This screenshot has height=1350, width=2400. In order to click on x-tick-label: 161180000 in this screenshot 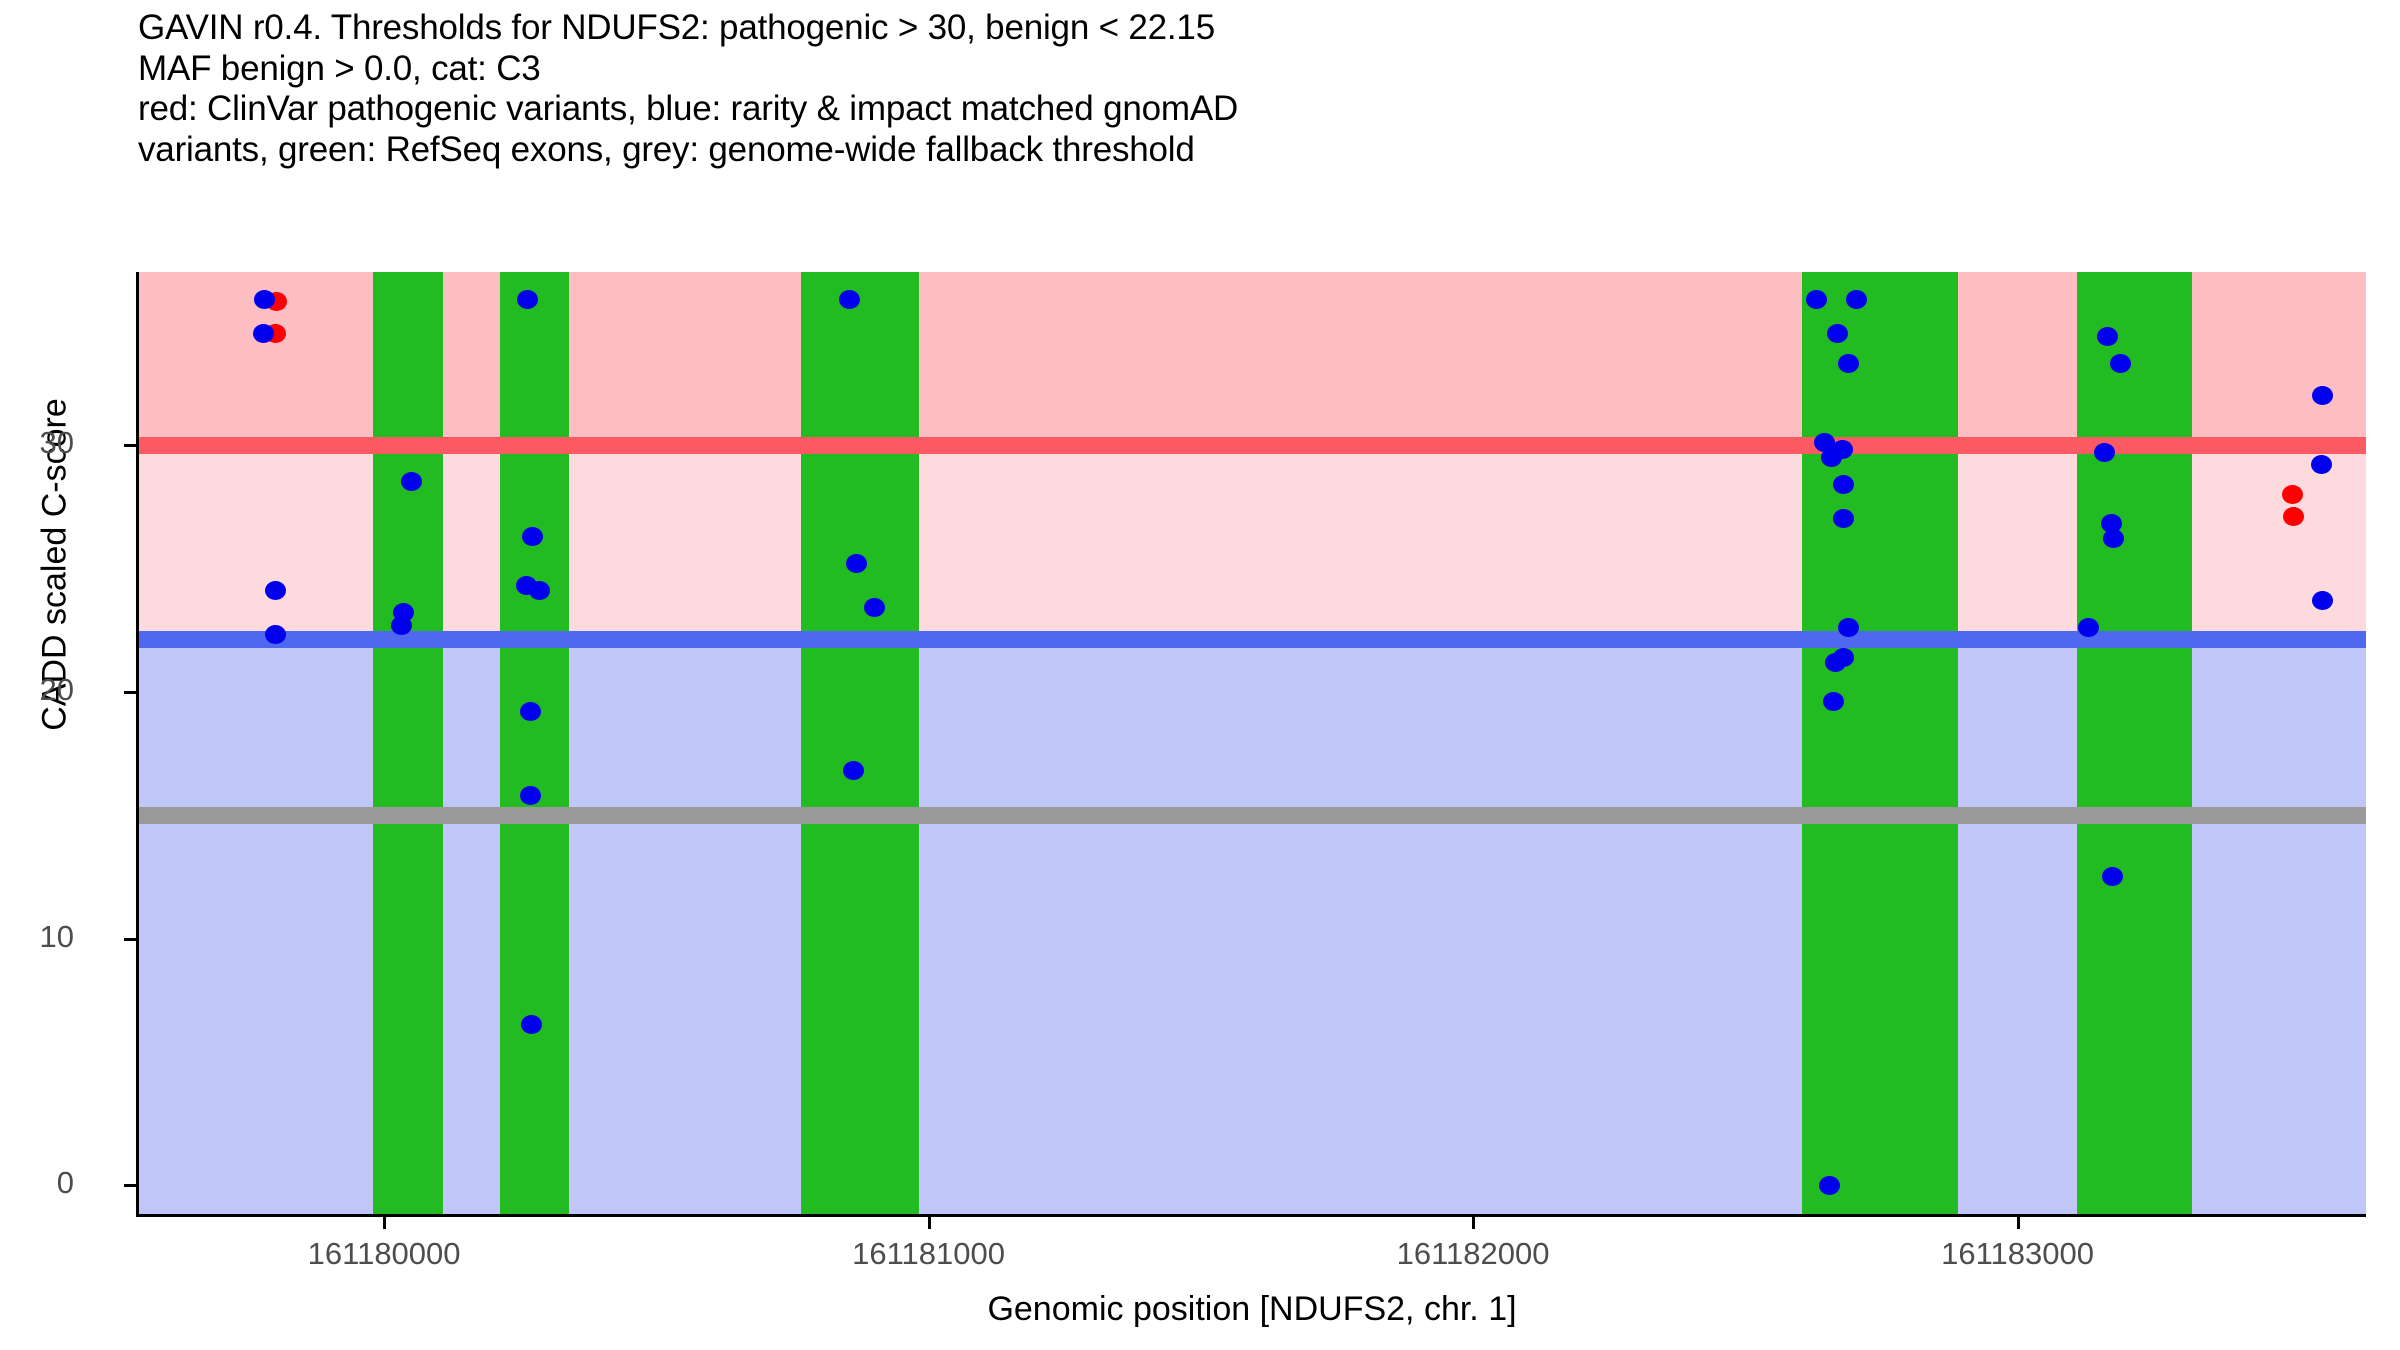, I will do `click(384, 1253)`.